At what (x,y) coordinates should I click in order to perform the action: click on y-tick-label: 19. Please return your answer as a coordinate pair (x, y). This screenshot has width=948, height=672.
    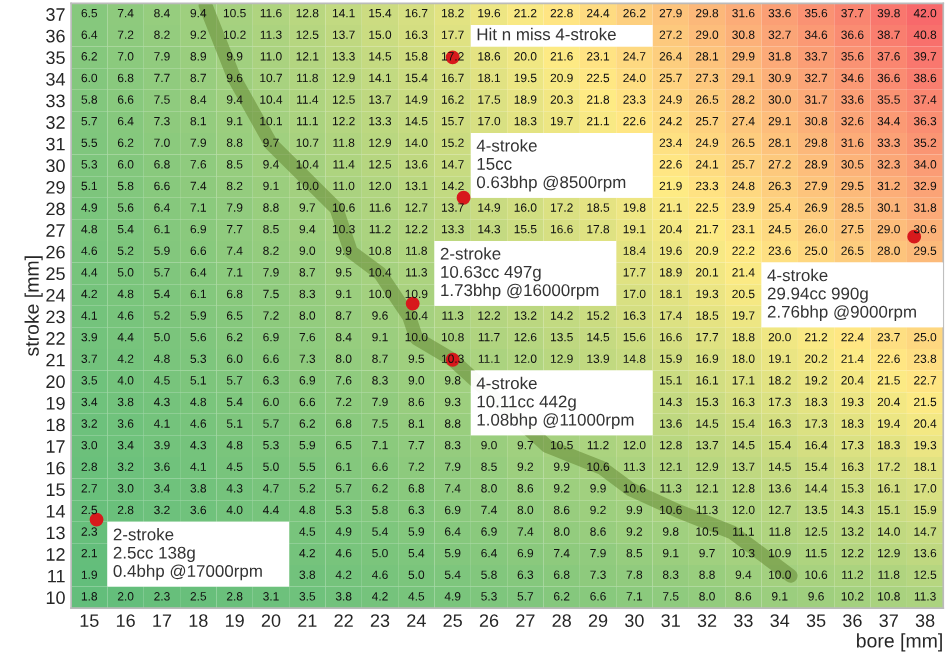
    Looking at the image, I should click on (55, 403).